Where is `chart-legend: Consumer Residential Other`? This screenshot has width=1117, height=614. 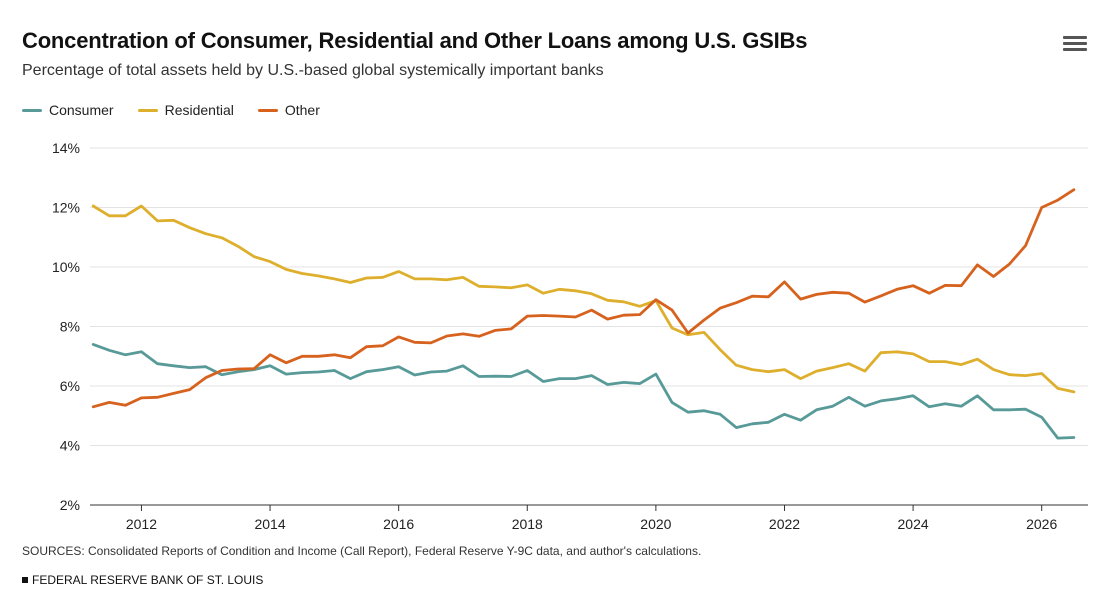
chart-legend: Consumer Residential Other is located at coordinates (183, 110).